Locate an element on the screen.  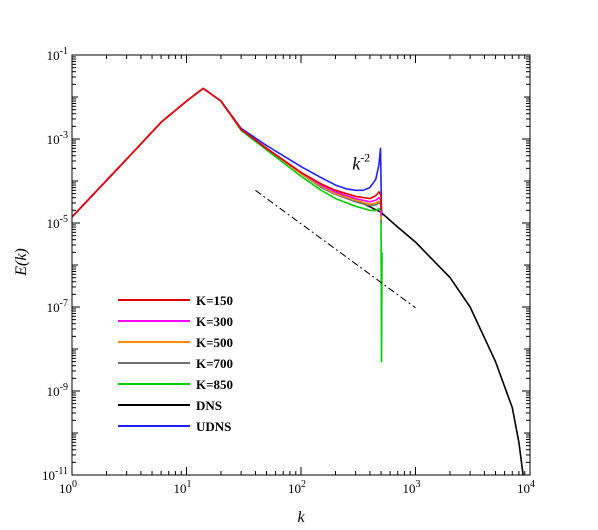
y-axis-tick-labels: 10-110-310-510-710-910-11 is located at coordinates (55, 264).